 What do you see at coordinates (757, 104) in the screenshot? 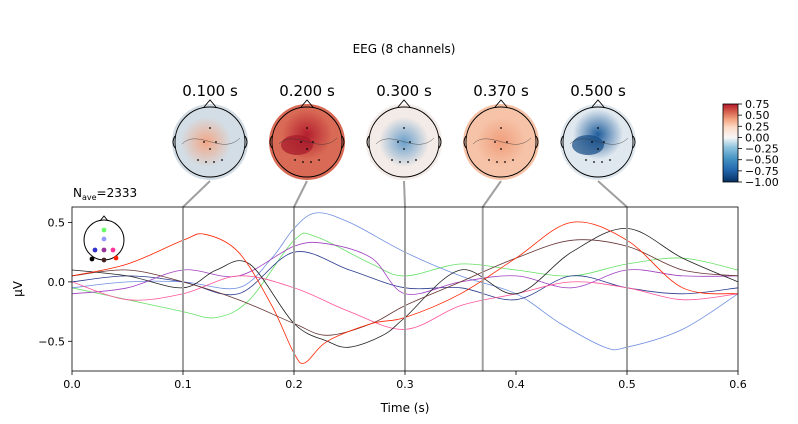
I see `colorbar-tick-label: 0.75` at bounding box center [757, 104].